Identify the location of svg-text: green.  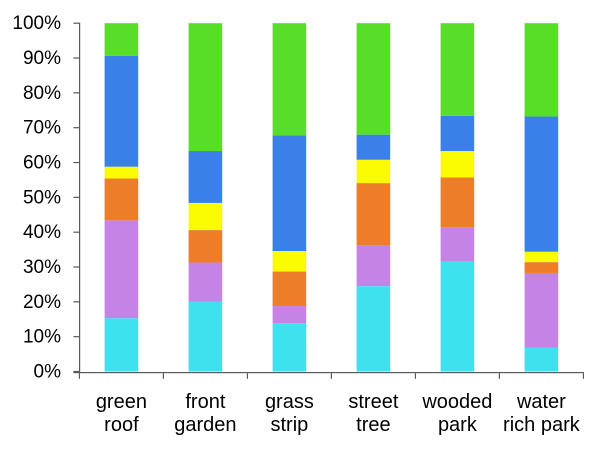
(121, 402).